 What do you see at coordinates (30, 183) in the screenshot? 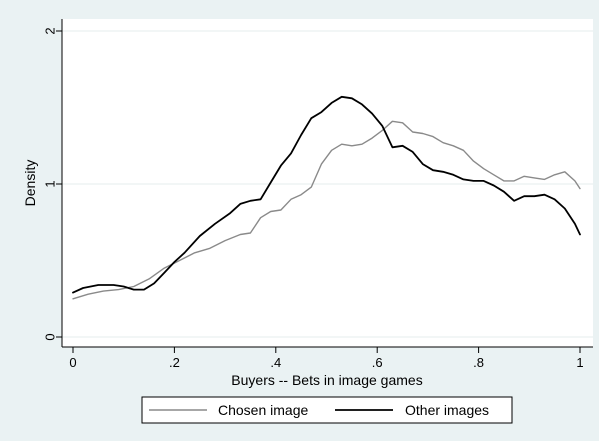
I see `y-axis-title: Density` at bounding box center [30, 183].